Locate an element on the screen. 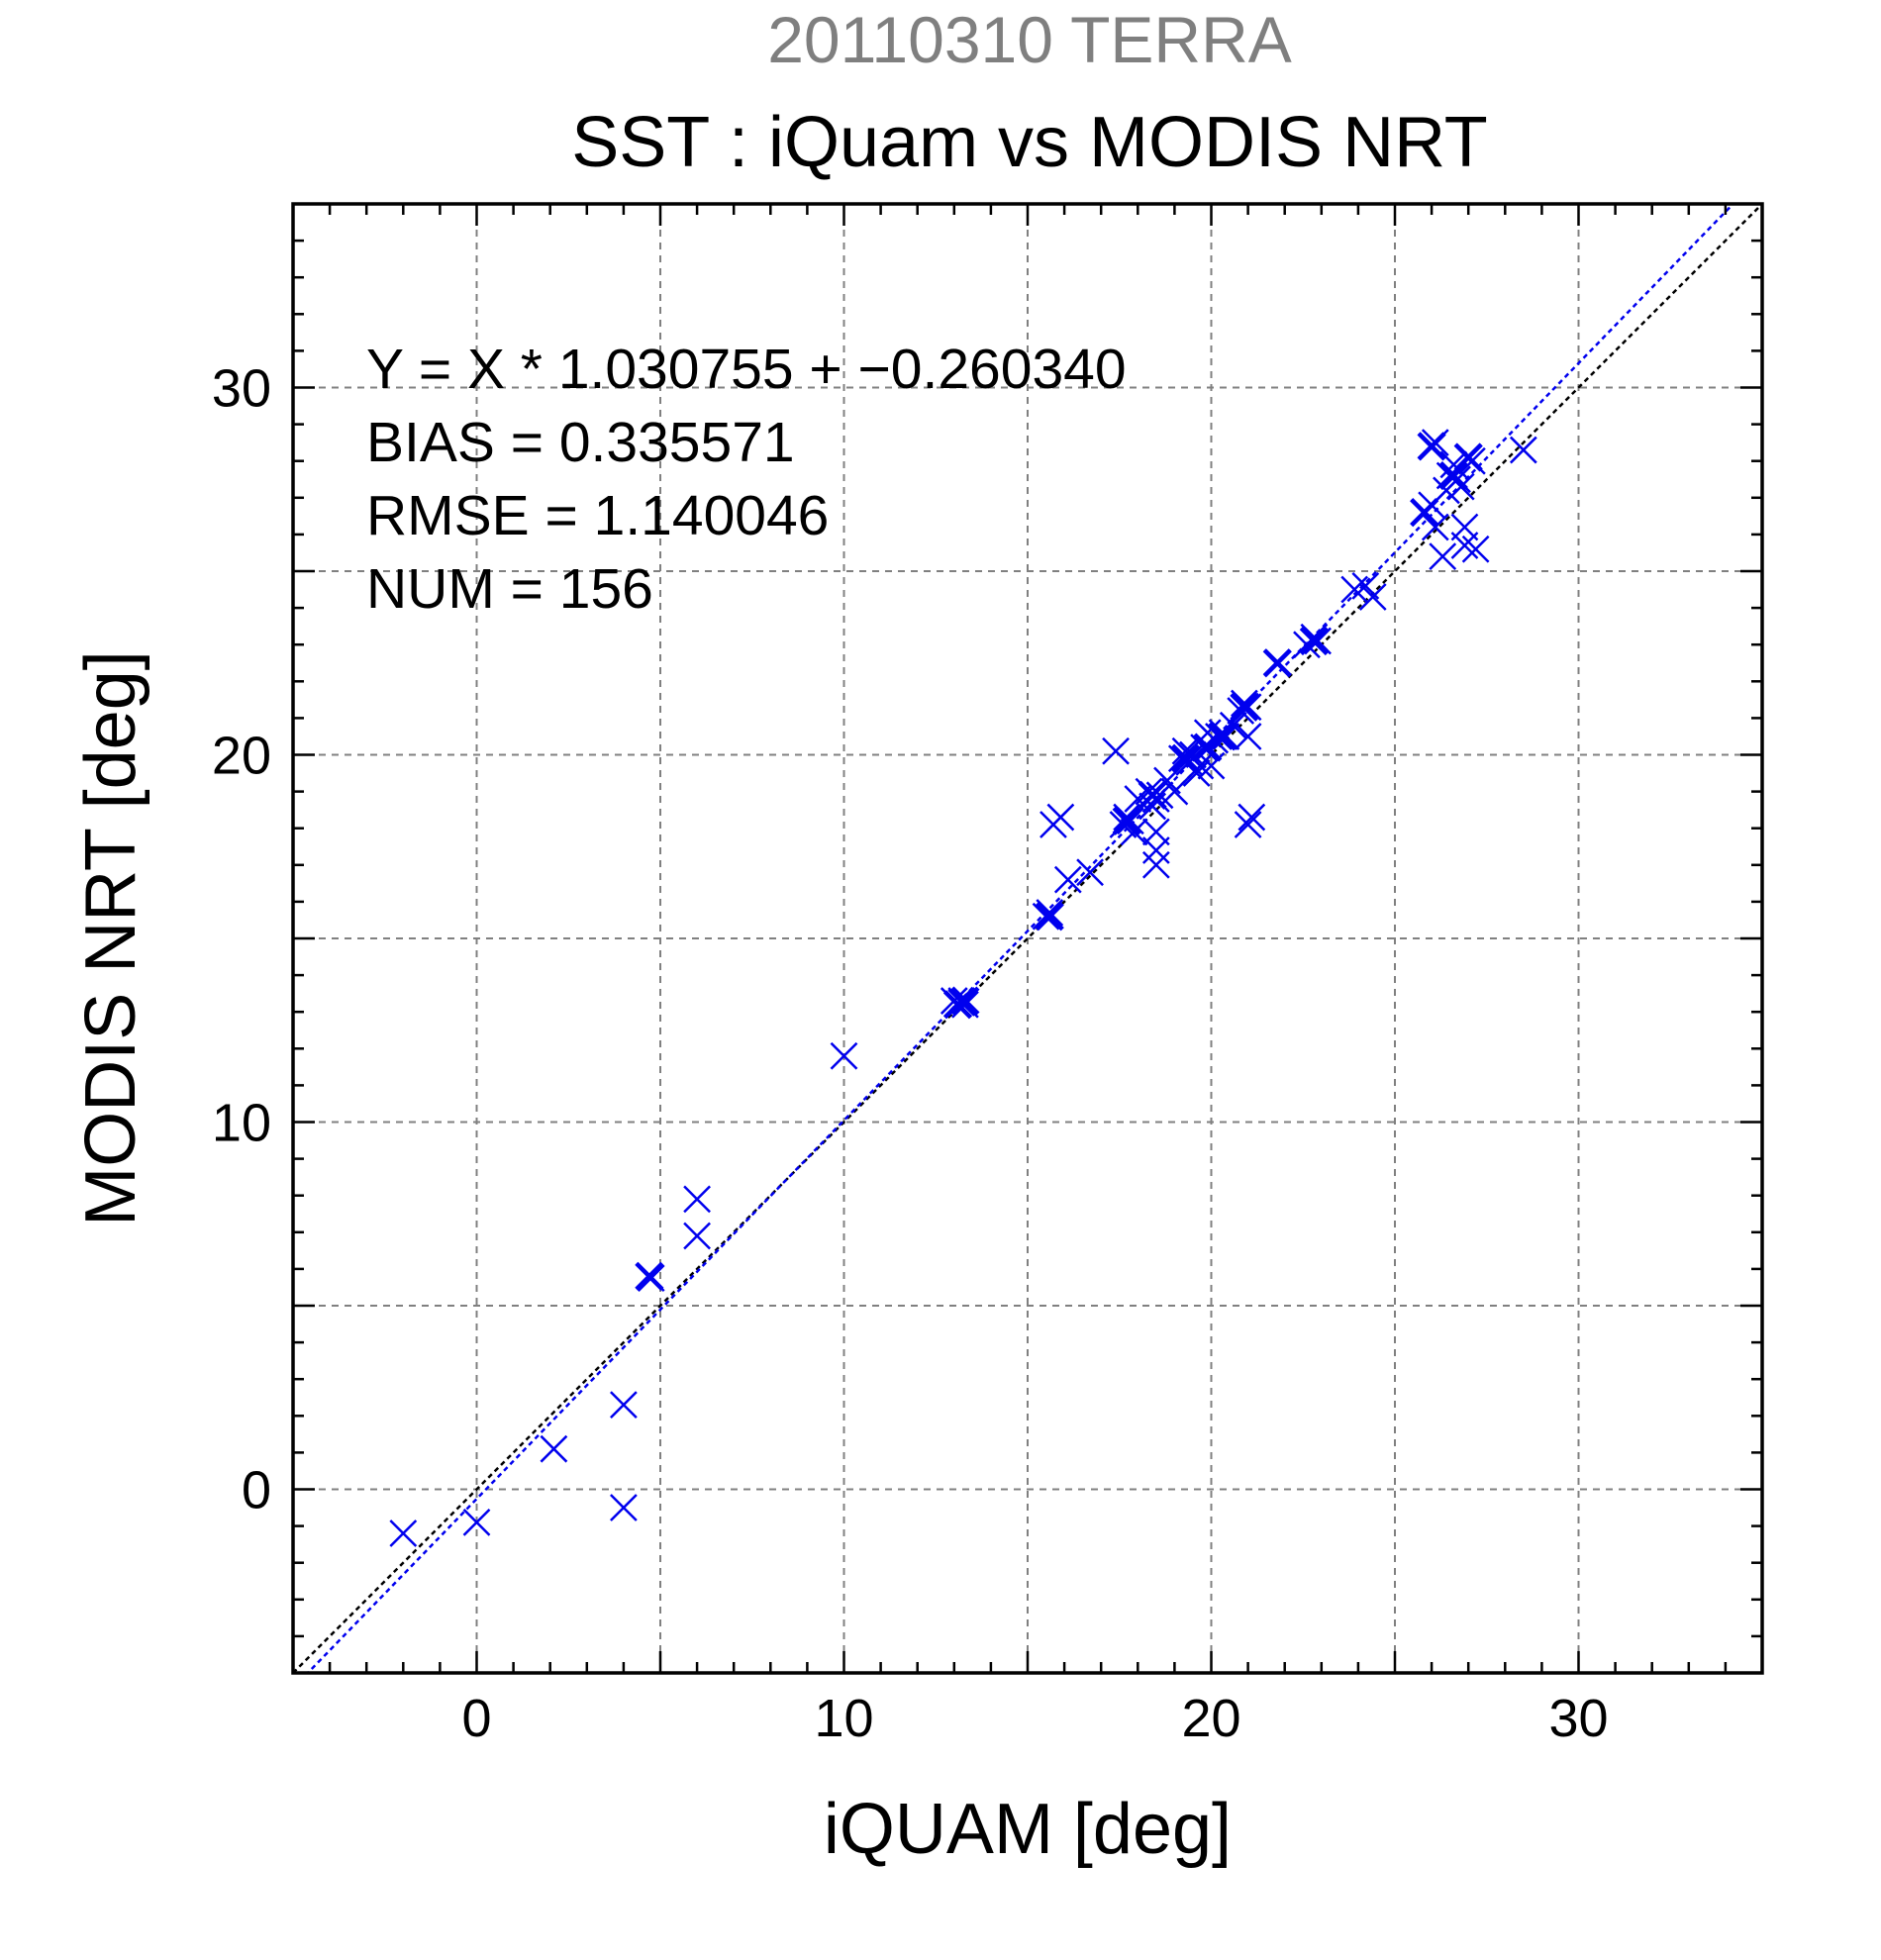 This screenshot has width=1881, height=1960. x-tick-labels: 0 10 20 30 is located at coordinates (1034, 1718).